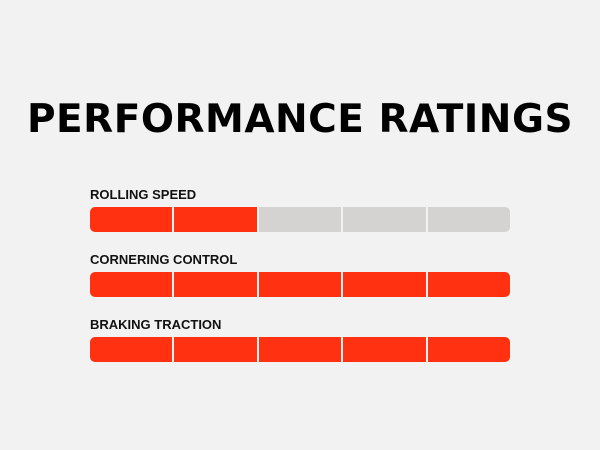 Image resolution: width=600 pixels, height=450 pixels. I want to click on rating-label: ROLLING SPEED, so click(143, 194).